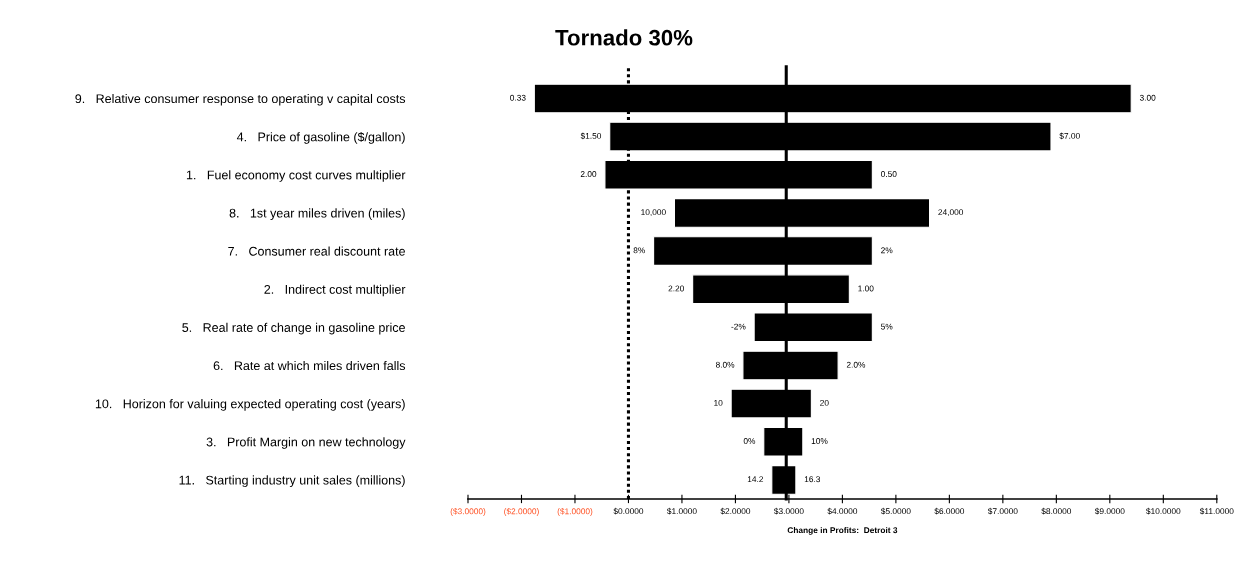 The width and height of the screenshot is (1248, 567). I want to click on x-tick-label: $9.0000, so click(1109, 511).